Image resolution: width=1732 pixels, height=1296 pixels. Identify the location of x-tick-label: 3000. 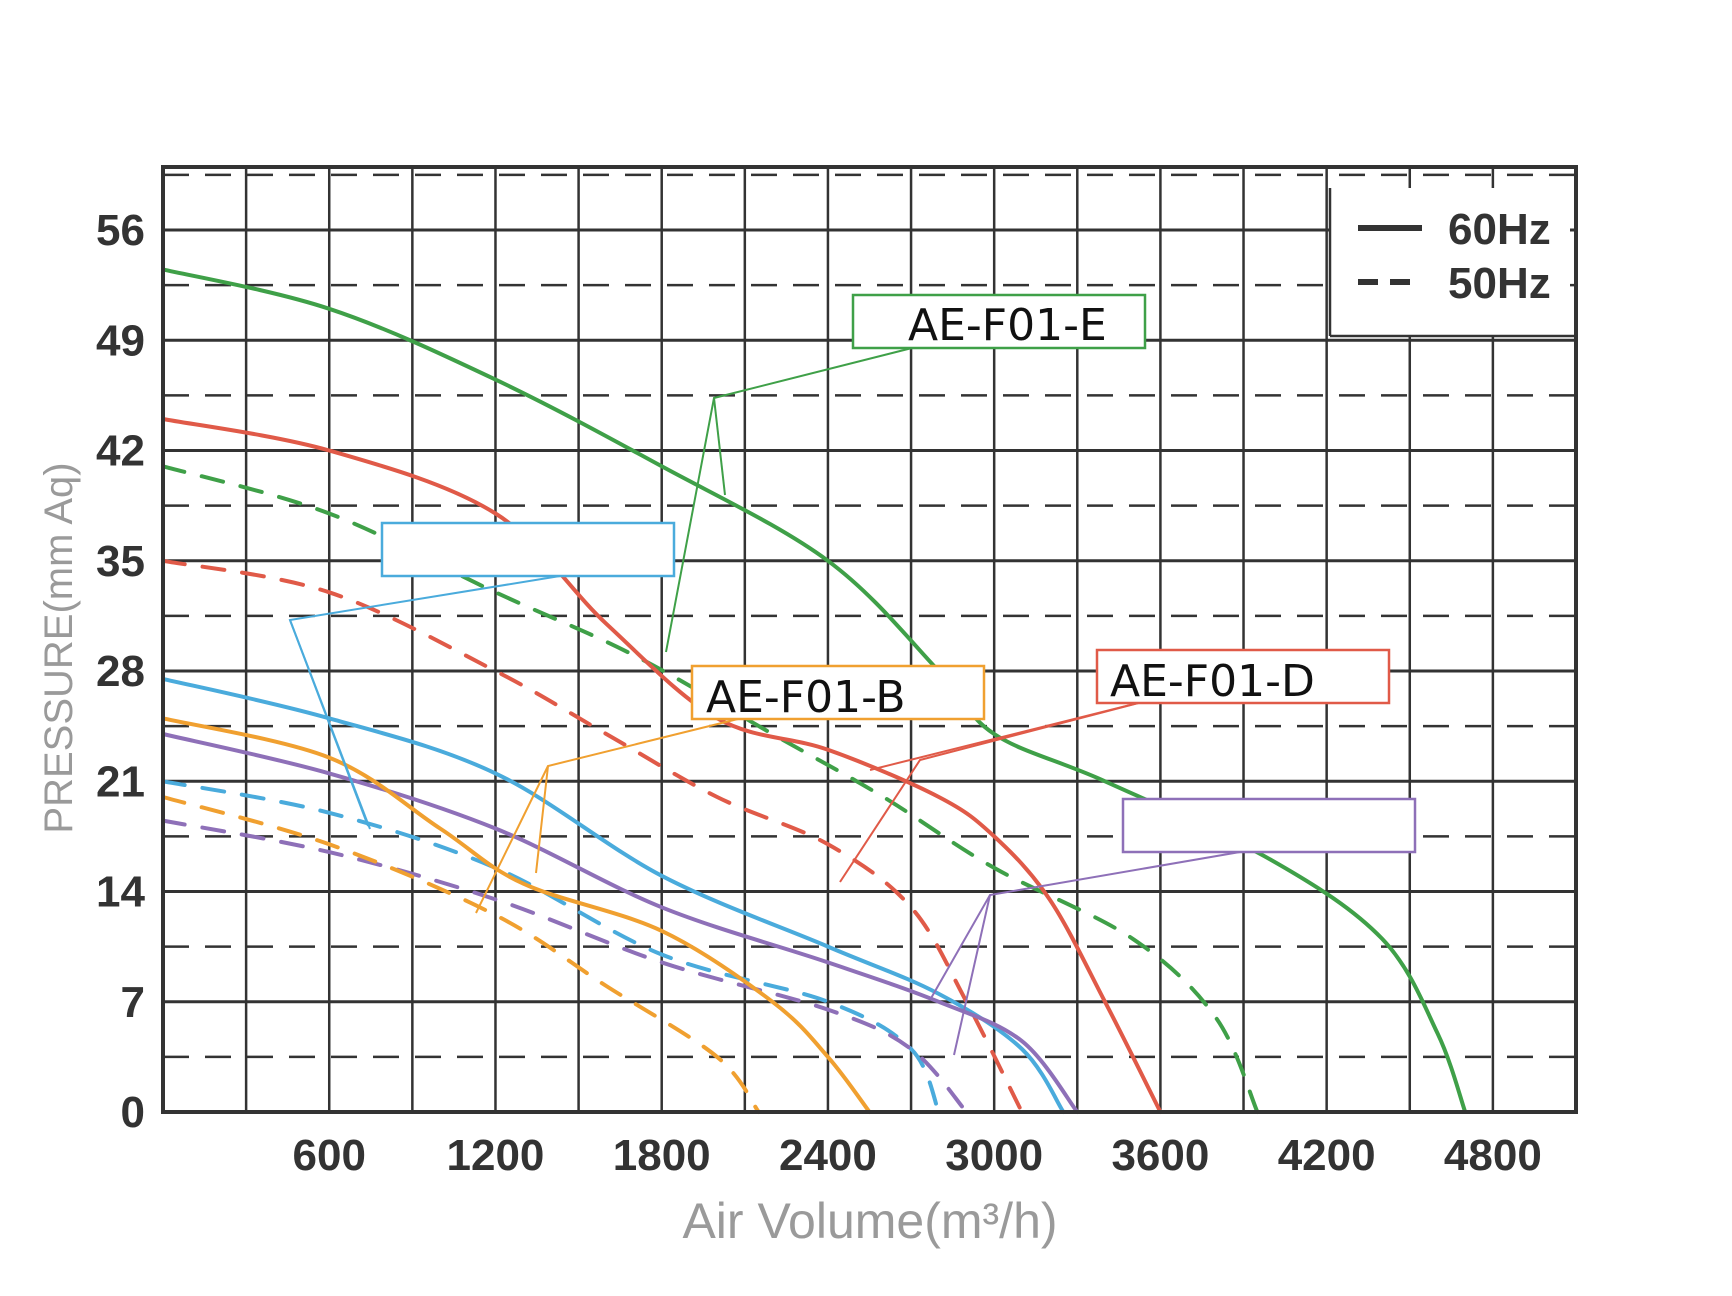
(994, 1155).